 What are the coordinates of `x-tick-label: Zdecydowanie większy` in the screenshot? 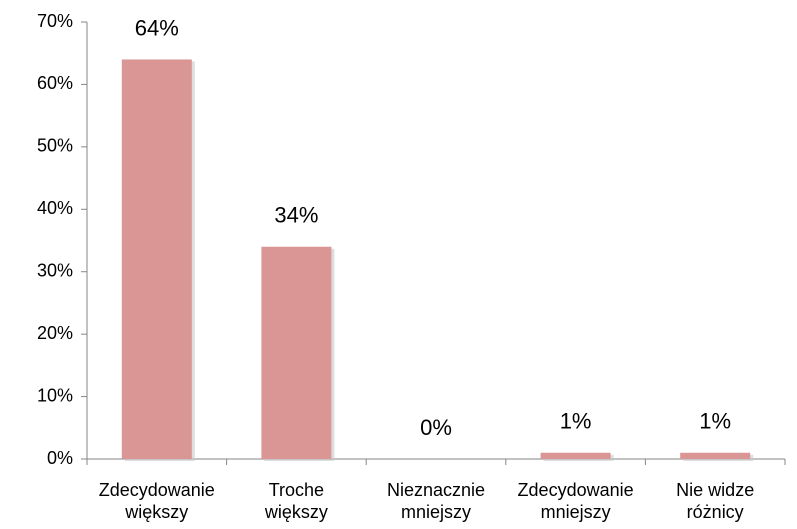 It's located at (156, 501).